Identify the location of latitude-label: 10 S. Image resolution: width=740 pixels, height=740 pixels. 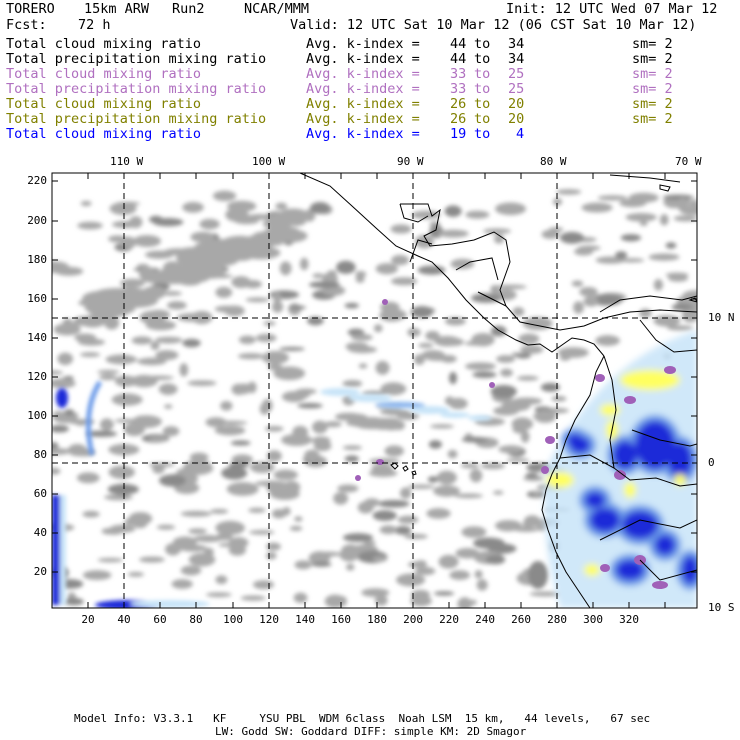
(721, 607).